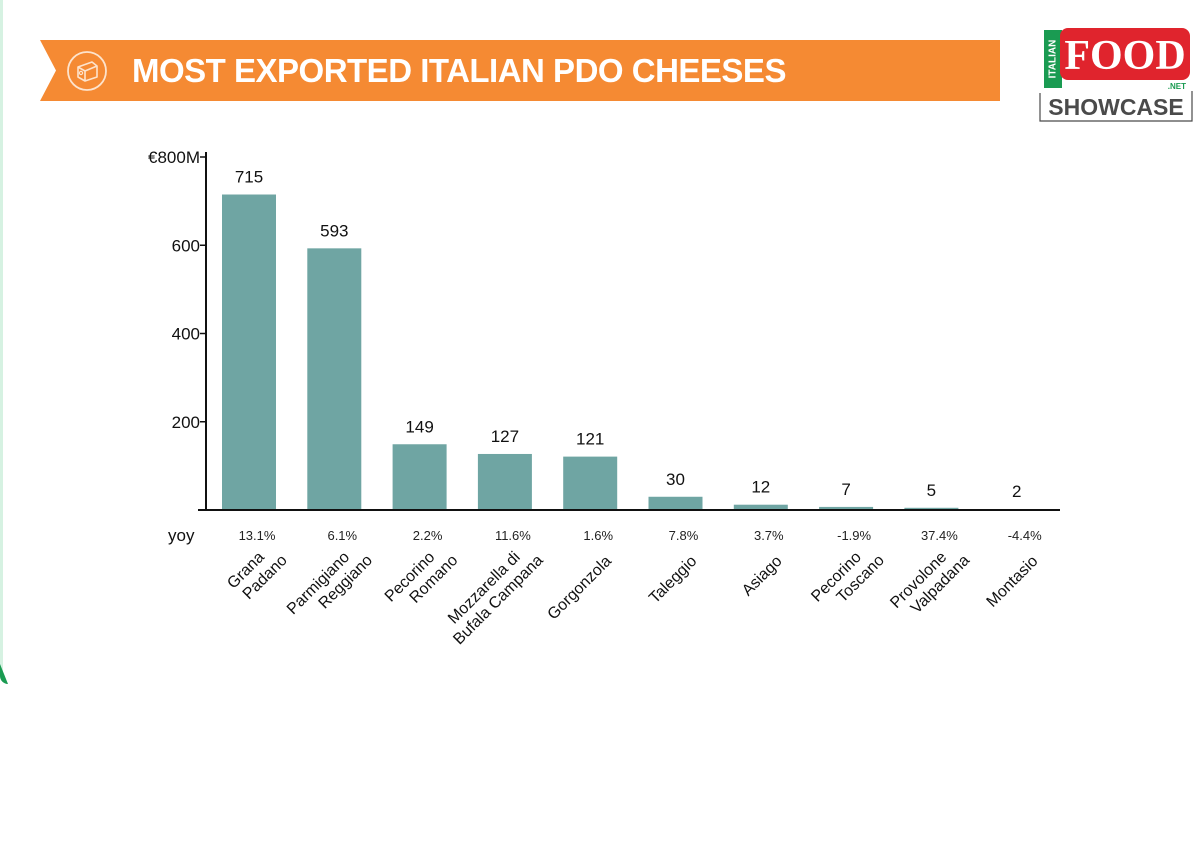  I want to click on italianfood-showcase-logo: ITALIAN FOOD .NET SHOWCASE, so click(1116, 75).